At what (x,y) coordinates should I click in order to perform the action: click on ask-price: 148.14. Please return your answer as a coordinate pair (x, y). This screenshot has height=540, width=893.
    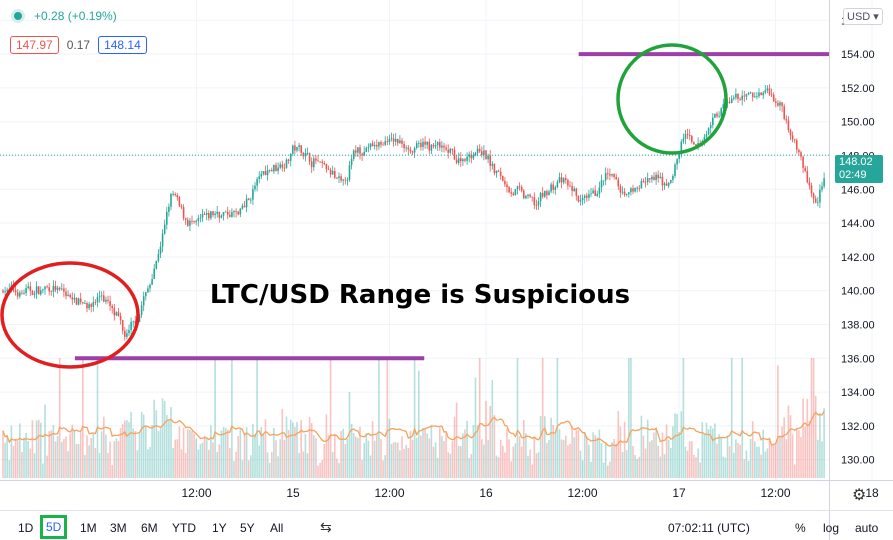
    Looking at the image, I should click on (122, 45).